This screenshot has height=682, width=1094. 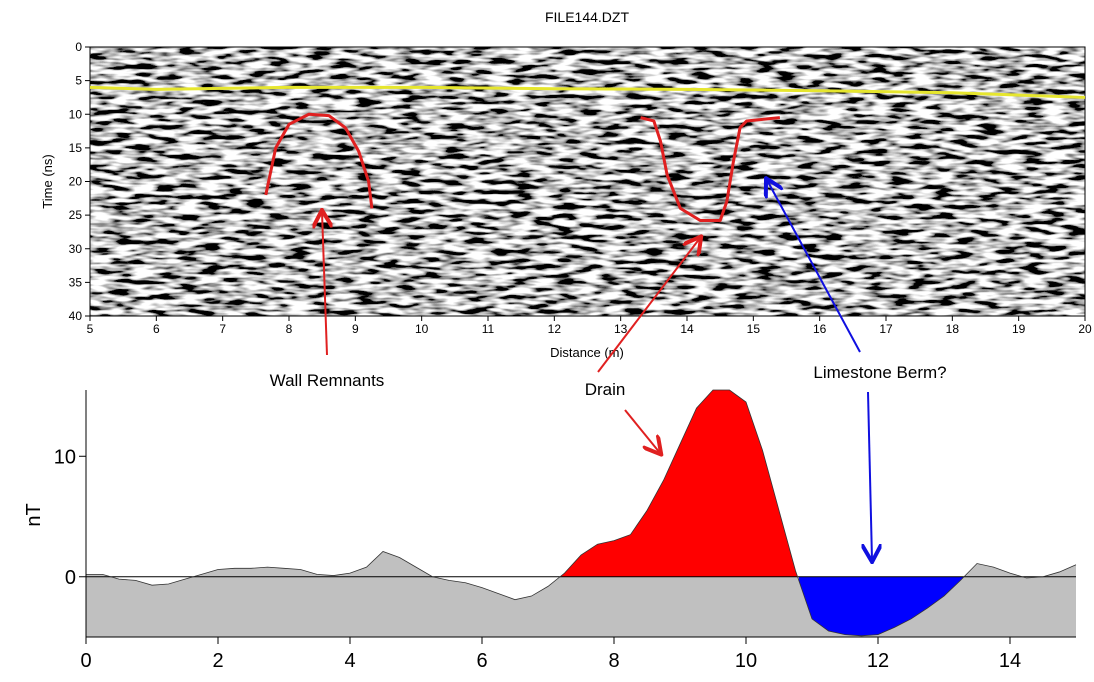 What do you see at coordinates (76, 249) in the screenshot?
I see `y-tick-label: 30` at bounding box center [76, 249].